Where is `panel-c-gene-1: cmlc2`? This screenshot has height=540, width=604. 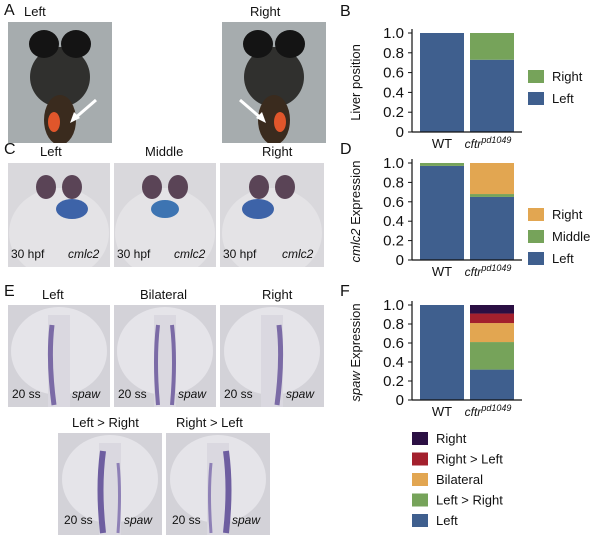
panel-c-gene-1: cmlc2 is located at coordinates (84, 254).